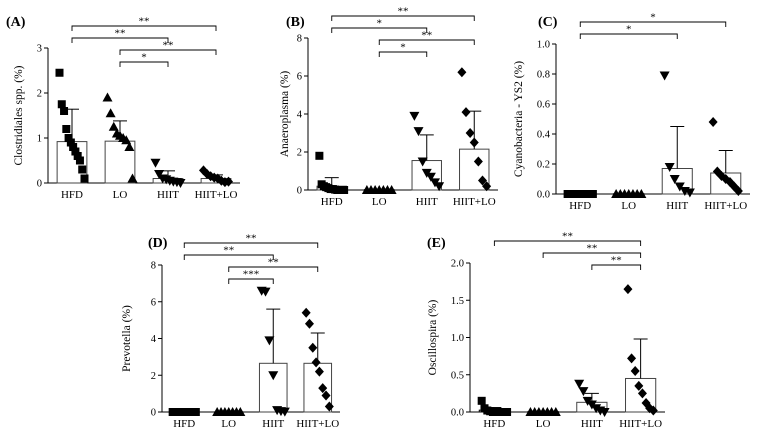 Image resolution: width=769 pixels, height=439 pixels. What do you see at coordinates (285, 114) in the screenshot?
I see `y-axis-label: Anaeroplasma (%)` at bounding box center [285, 114].